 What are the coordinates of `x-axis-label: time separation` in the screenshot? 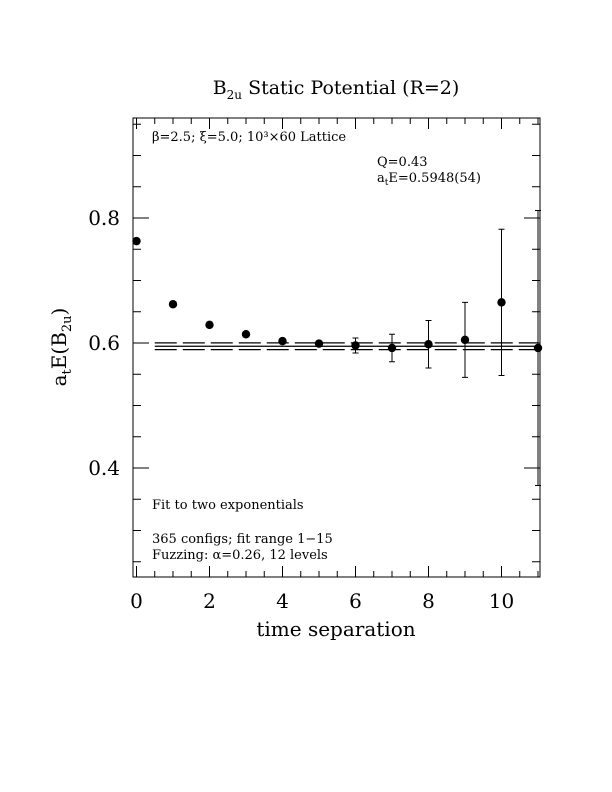 It's located at (335, 629).